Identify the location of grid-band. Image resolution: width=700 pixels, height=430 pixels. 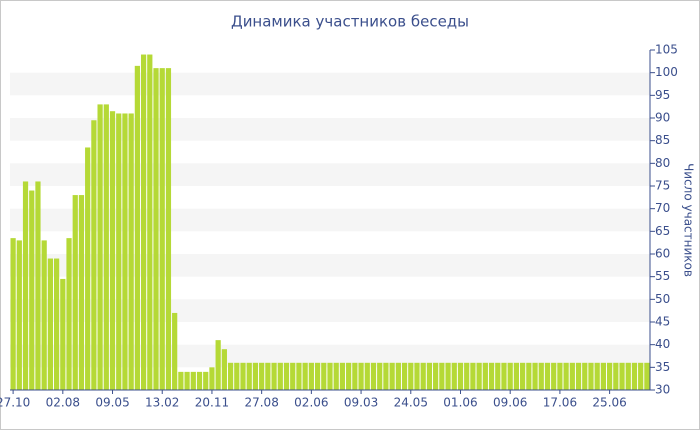
(330, 84).